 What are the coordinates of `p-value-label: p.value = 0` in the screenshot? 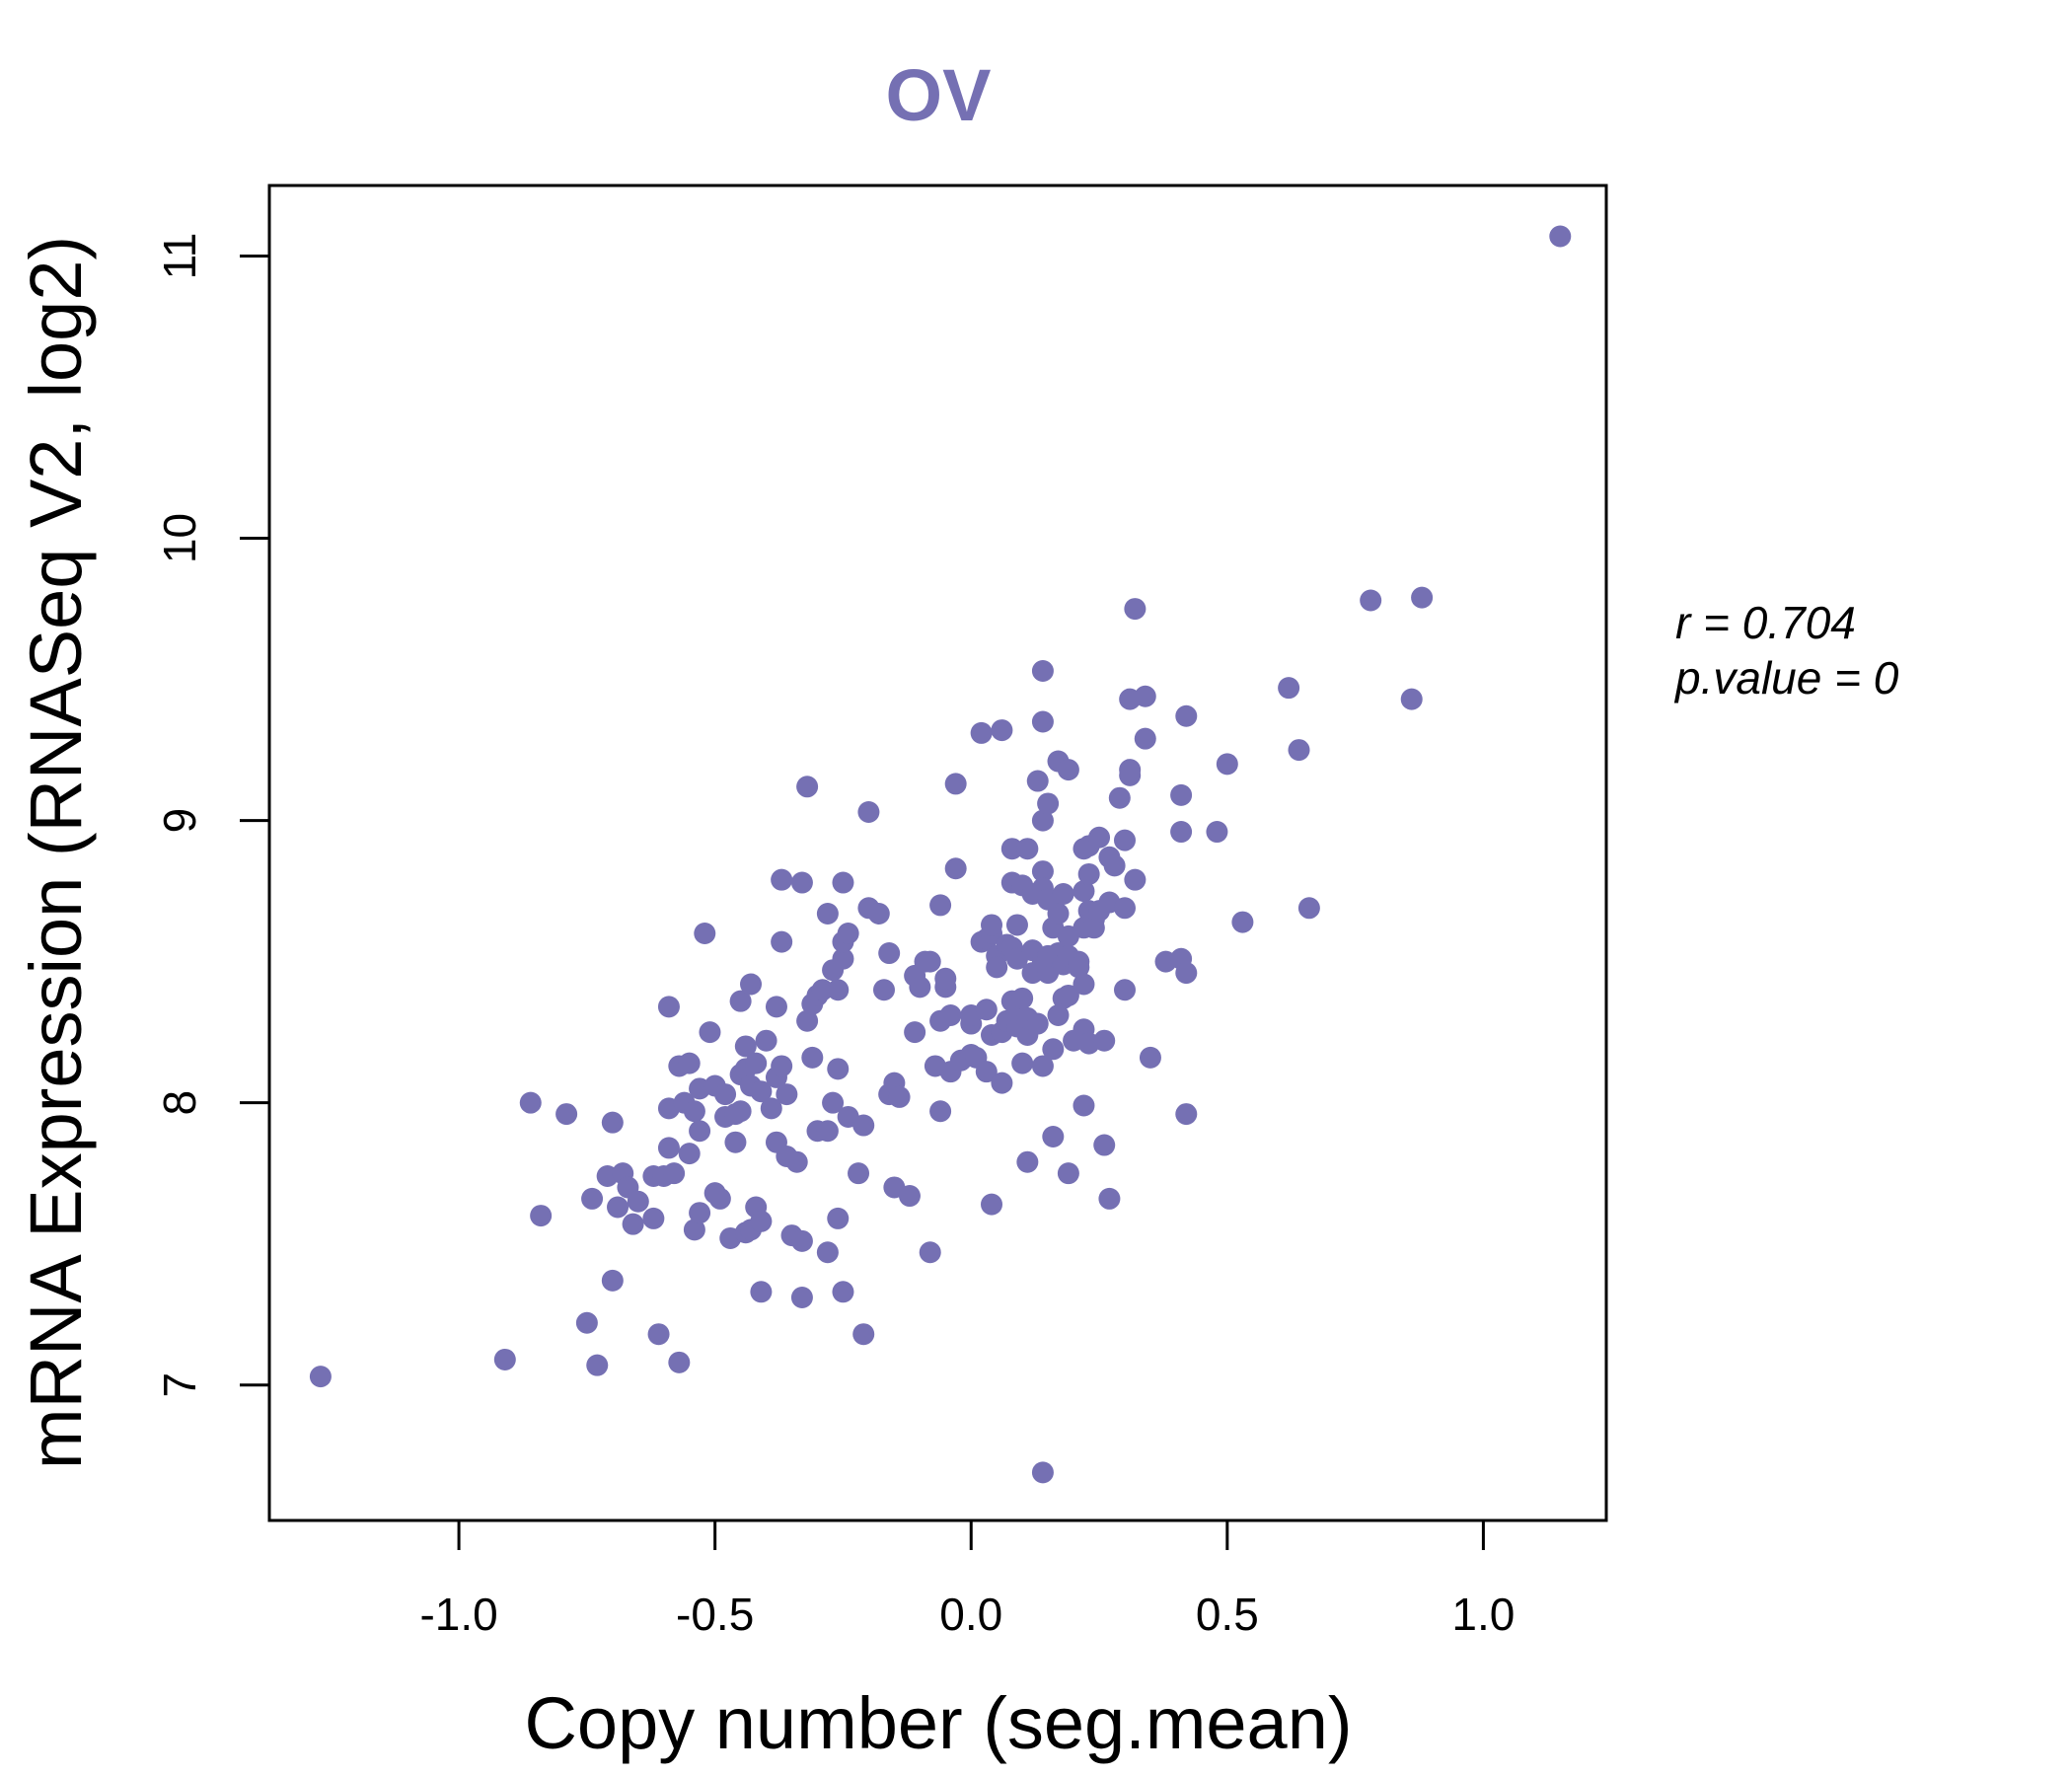 It's located at (1786, 677).